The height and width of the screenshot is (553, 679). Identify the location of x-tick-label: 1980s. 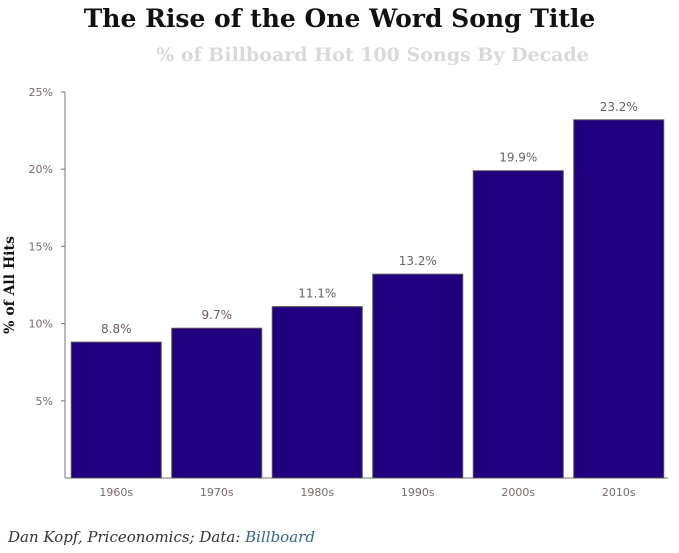
(317, 492).